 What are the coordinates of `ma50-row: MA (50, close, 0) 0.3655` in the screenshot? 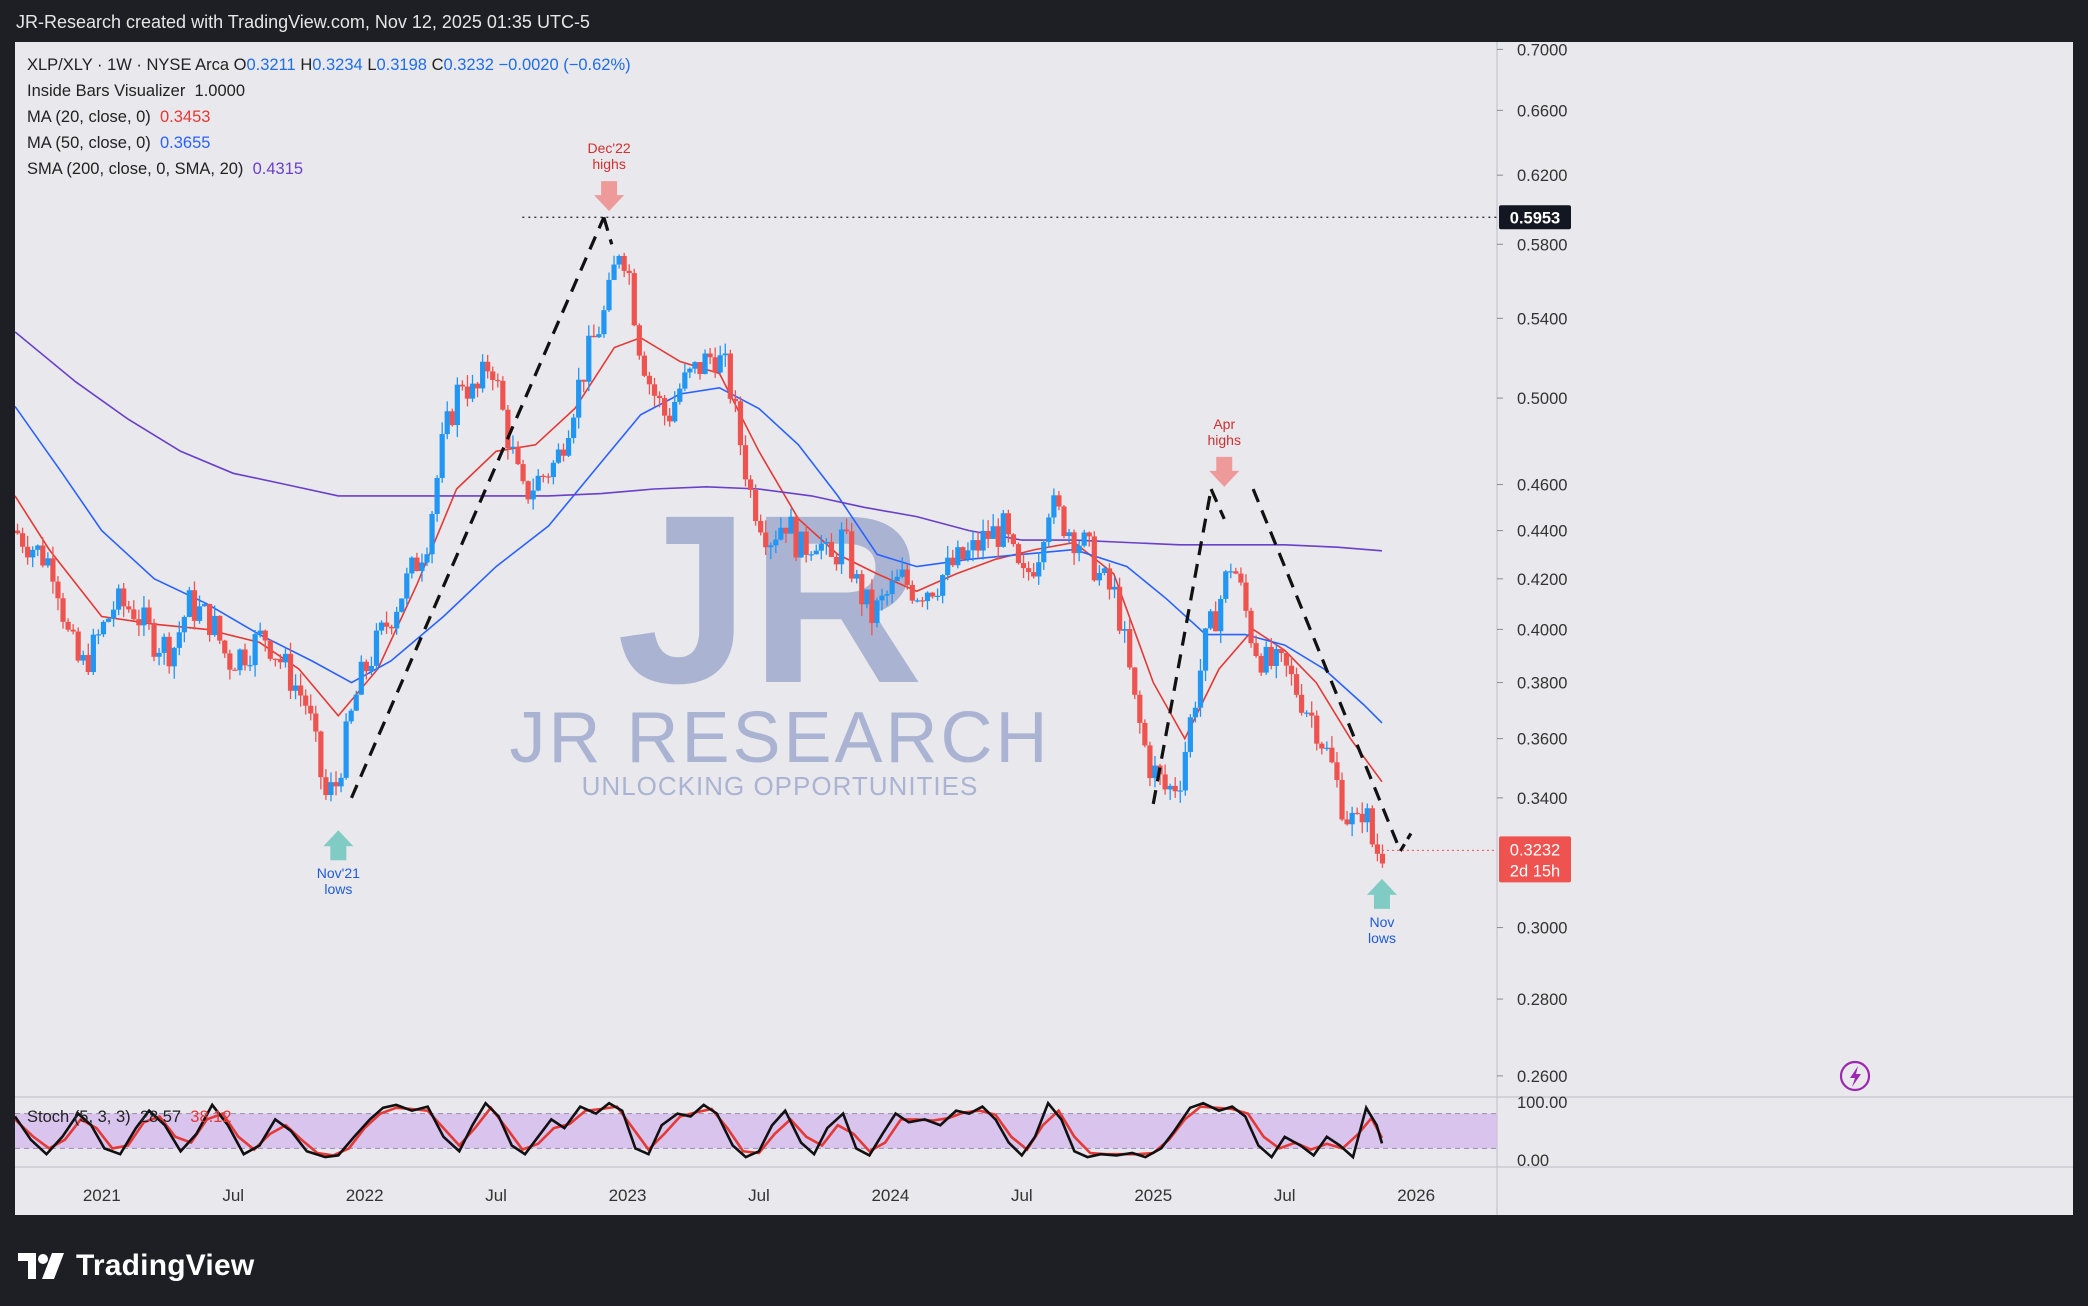 It's located at (329, 143).